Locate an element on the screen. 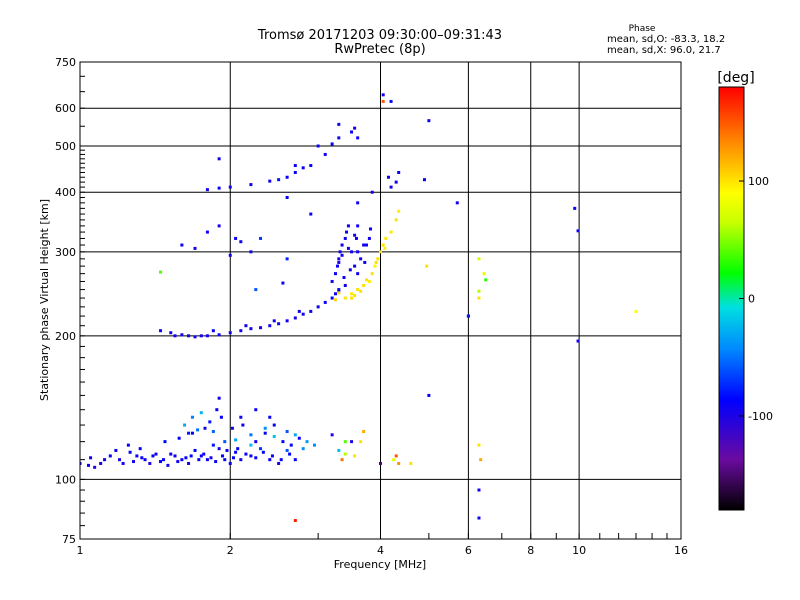 The image size is (800, 600). y-tick-label: 600 is located at coordinates (65, 108).